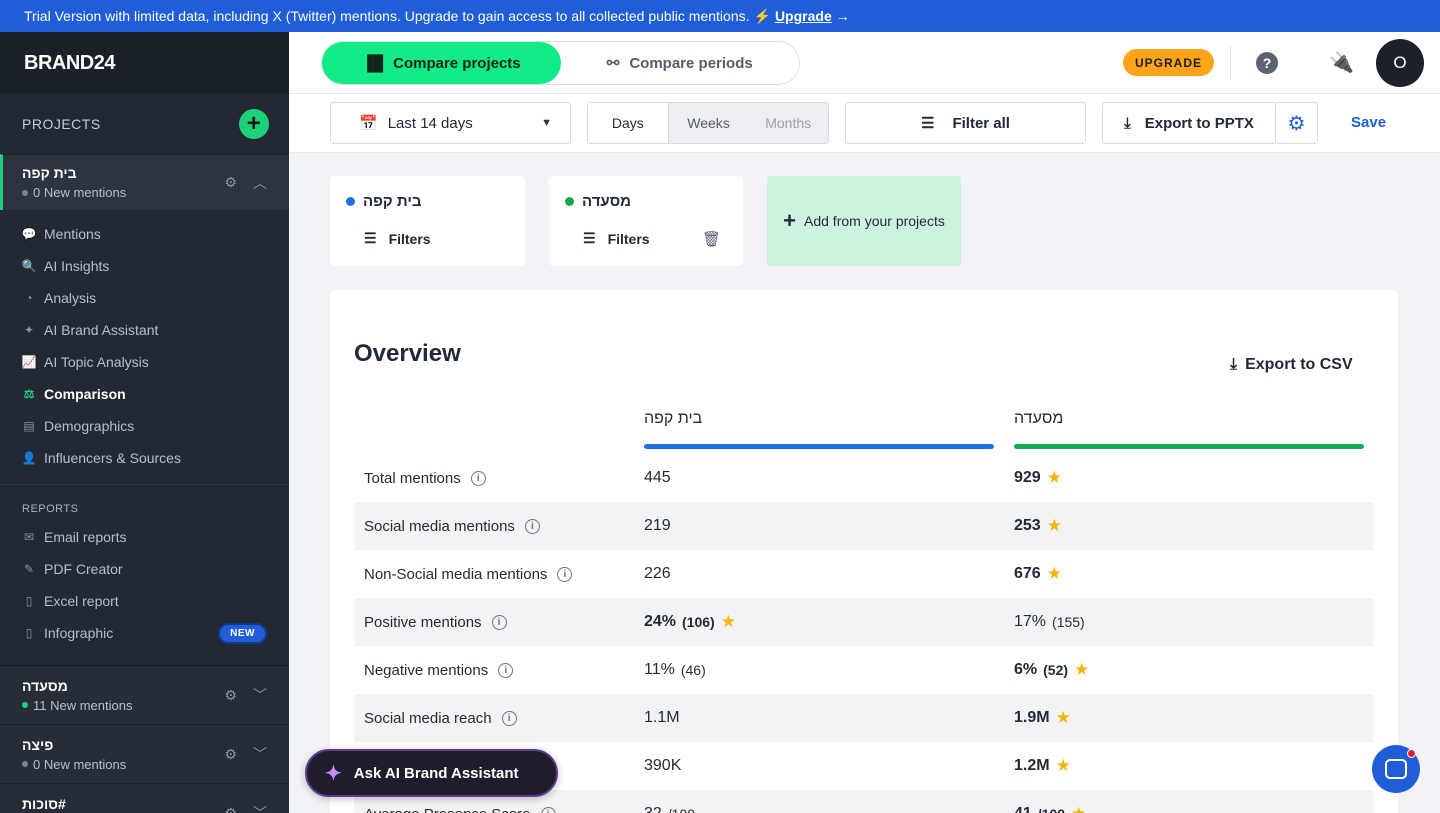  I want to click on tab-compare-projects-label: Compare projects, so click(457, 63).